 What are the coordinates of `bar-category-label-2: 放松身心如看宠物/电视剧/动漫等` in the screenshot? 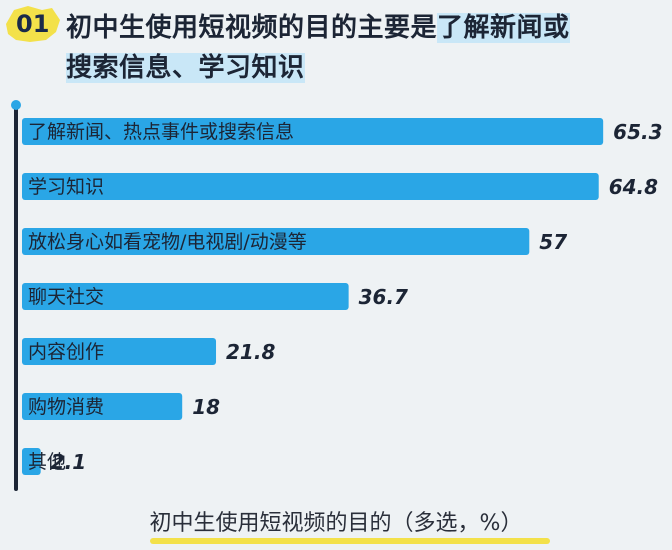 It's located at (167, 242).